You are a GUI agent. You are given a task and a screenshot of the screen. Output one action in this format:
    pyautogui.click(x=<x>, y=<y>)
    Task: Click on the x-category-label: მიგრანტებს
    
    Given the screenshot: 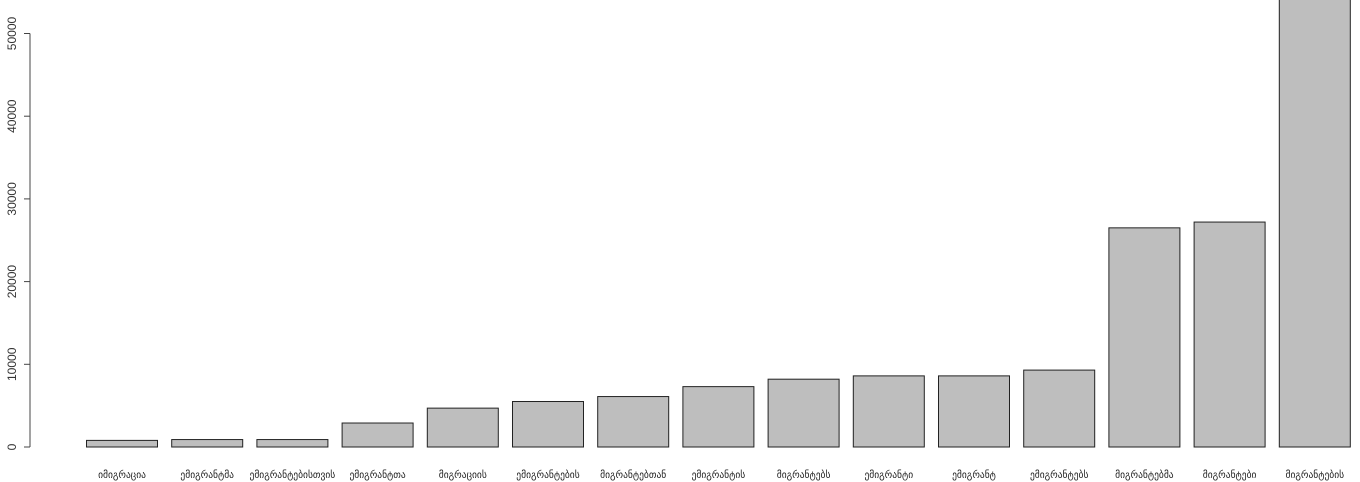 What is the action you would take?
    pyautogui.click(x=804, y=475)
    